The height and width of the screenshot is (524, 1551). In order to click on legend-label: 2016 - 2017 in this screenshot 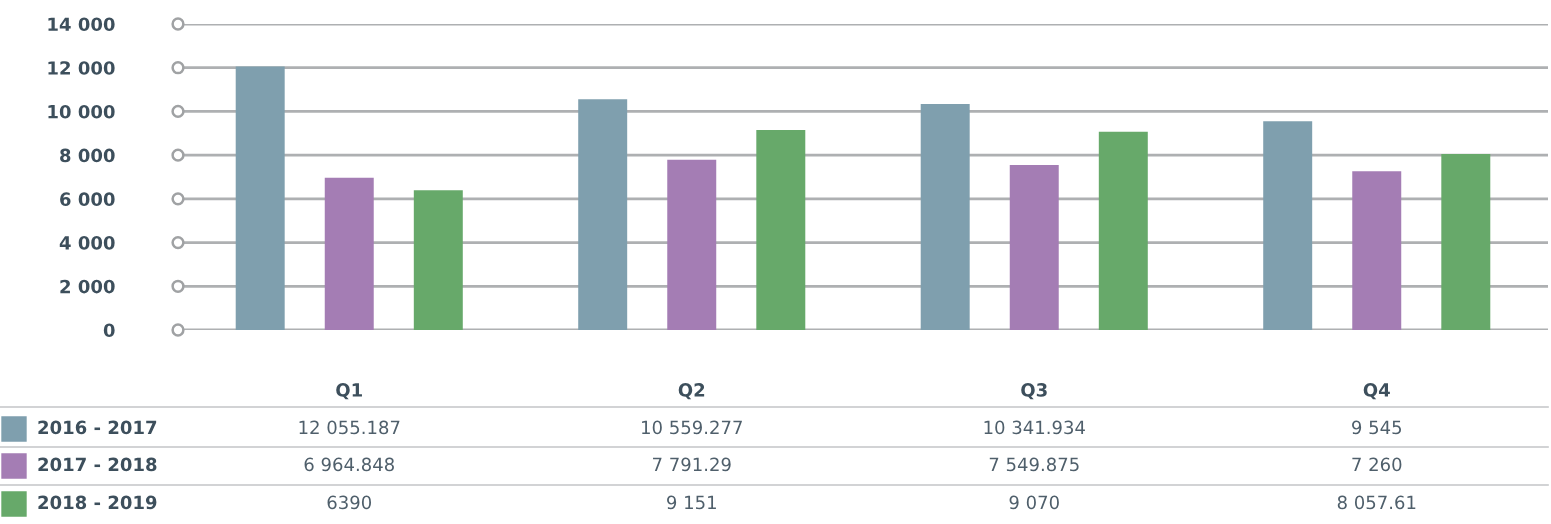, I will do `click(97, 427)`.